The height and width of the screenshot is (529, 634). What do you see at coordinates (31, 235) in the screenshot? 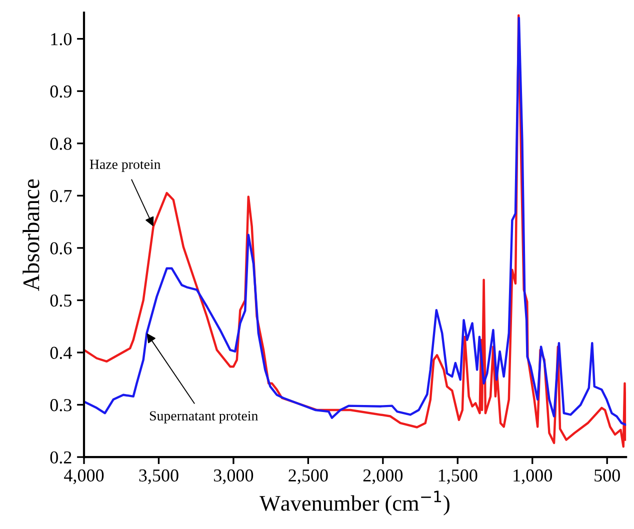
I see `y-axis-title: Absorbance` at bounding box center [31, 235].